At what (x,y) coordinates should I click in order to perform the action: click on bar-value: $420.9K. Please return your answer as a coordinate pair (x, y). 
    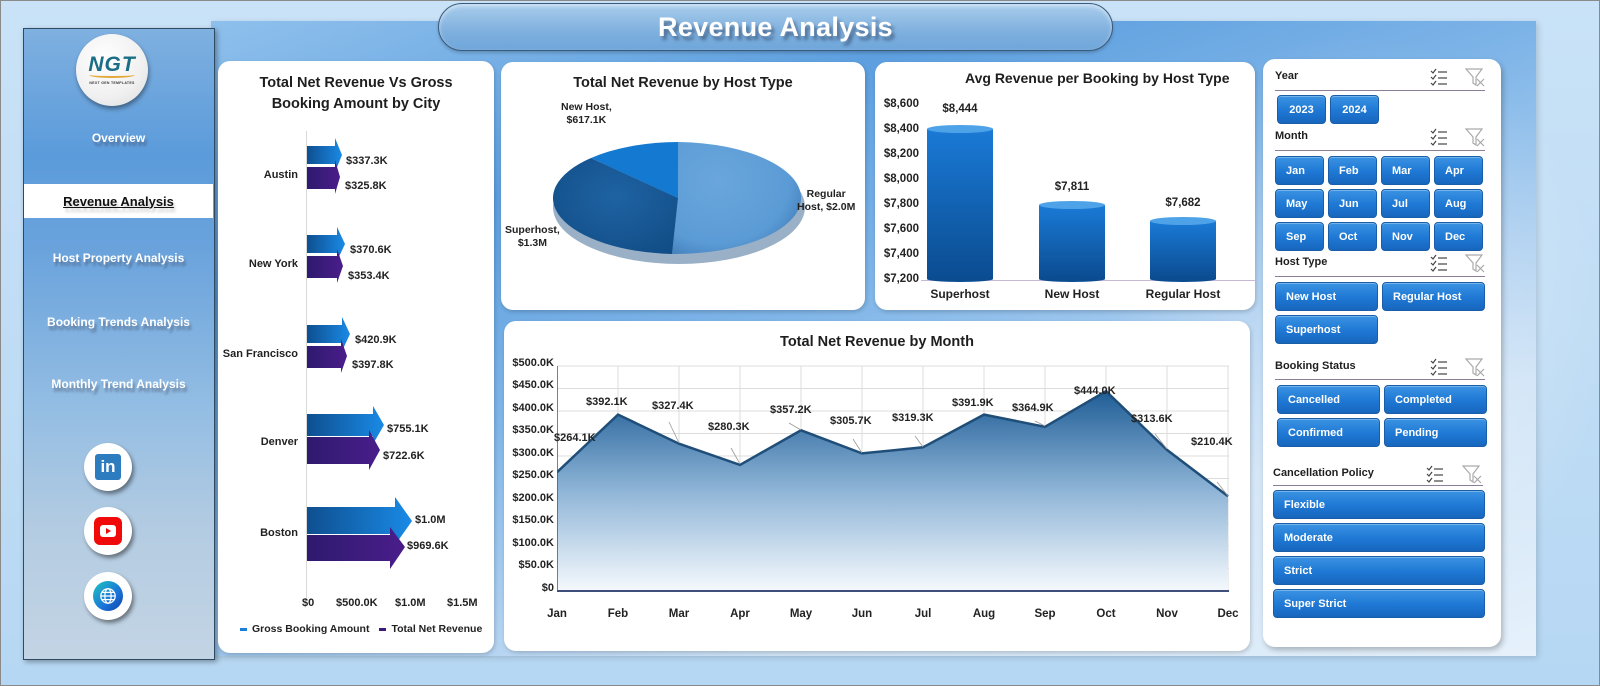
    Looking at the image, I should click on (376, 340).